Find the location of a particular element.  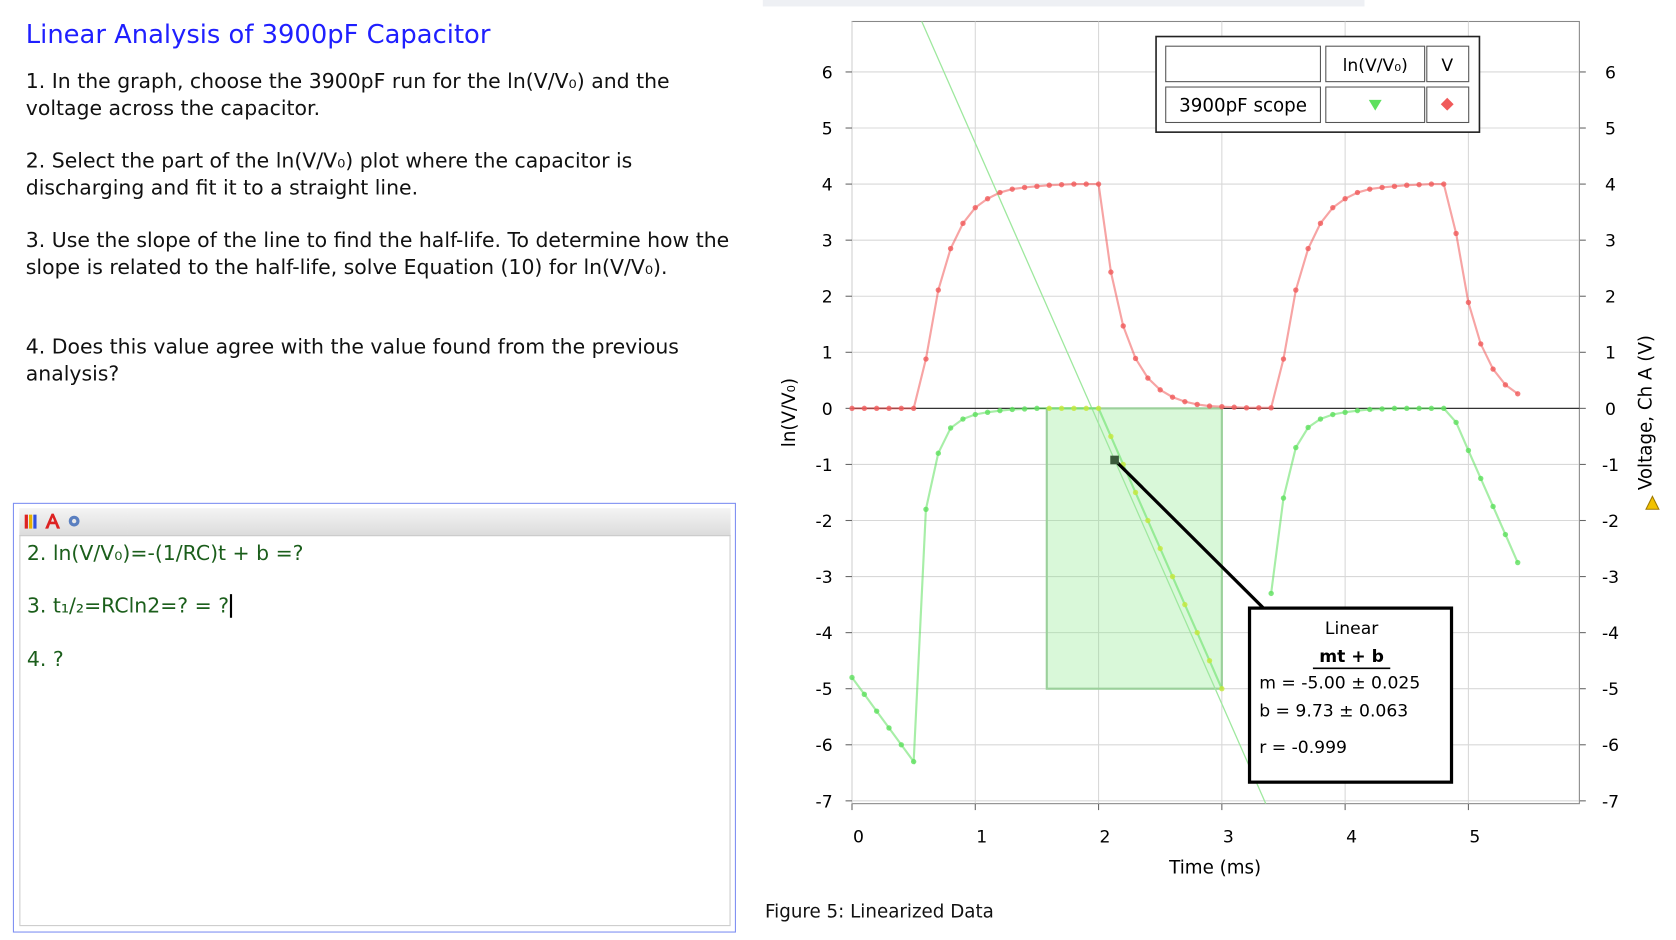

settings-icon-hole is located at coordinates (74, 521).